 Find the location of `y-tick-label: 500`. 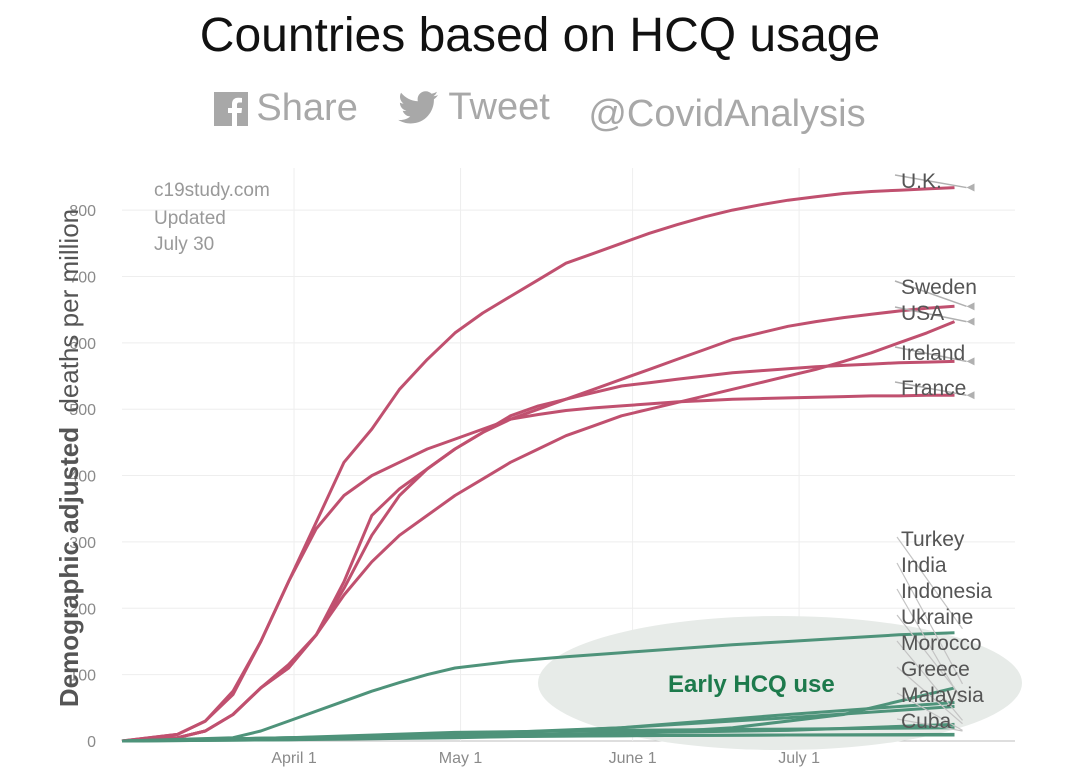

y-tick-label: 500 is located at coordinates (82, 410).